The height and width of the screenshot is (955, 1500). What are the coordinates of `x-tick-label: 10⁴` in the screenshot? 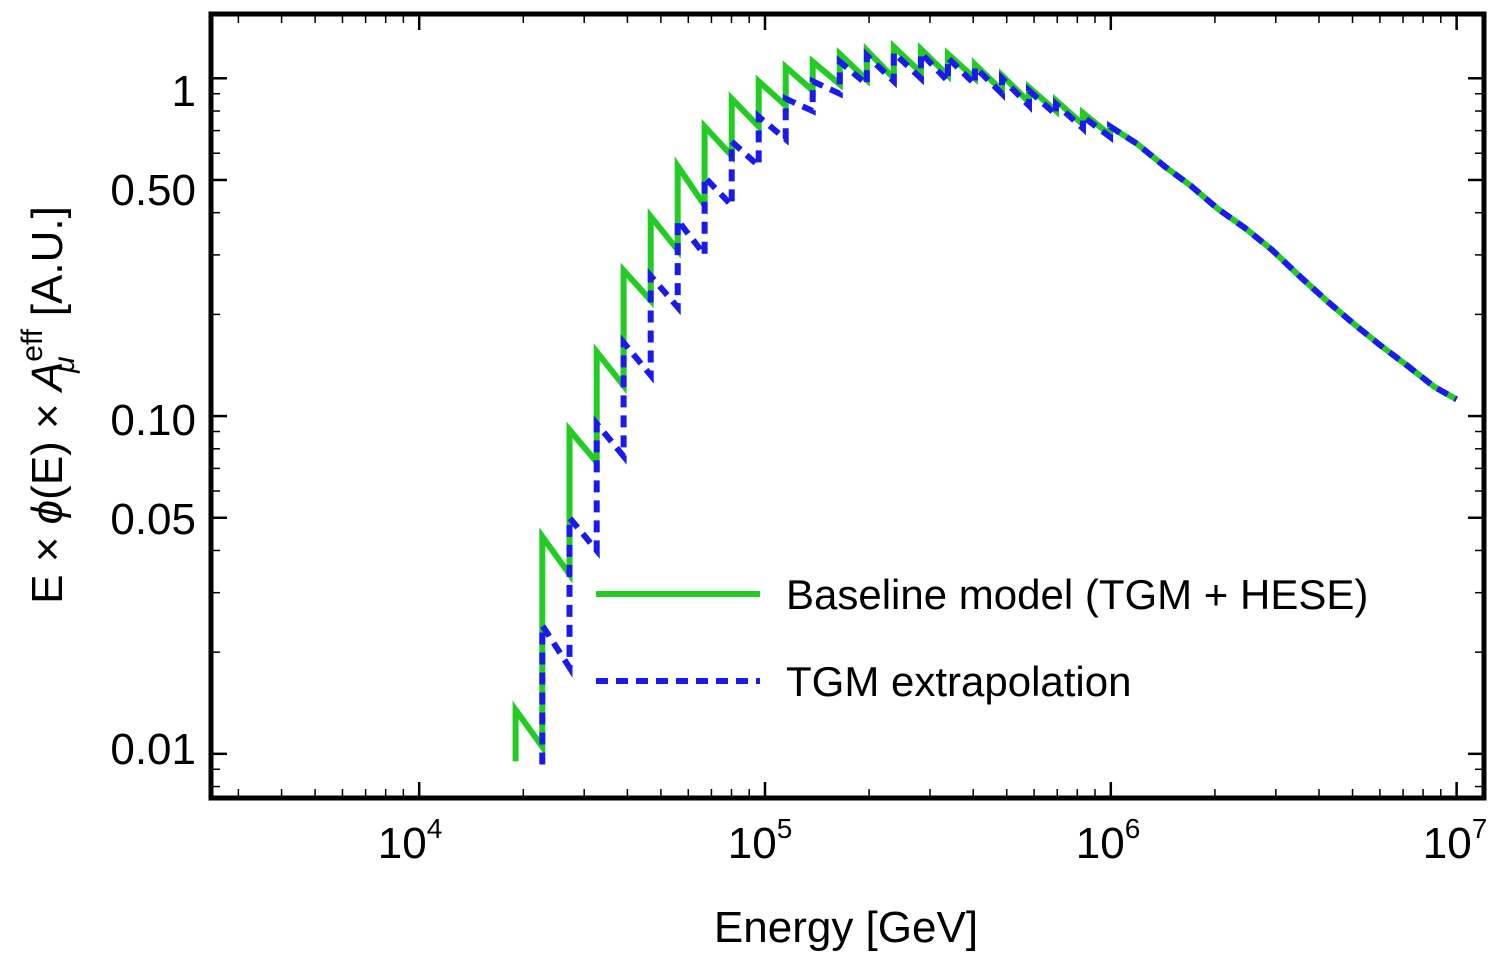 It's located at (410, 840).